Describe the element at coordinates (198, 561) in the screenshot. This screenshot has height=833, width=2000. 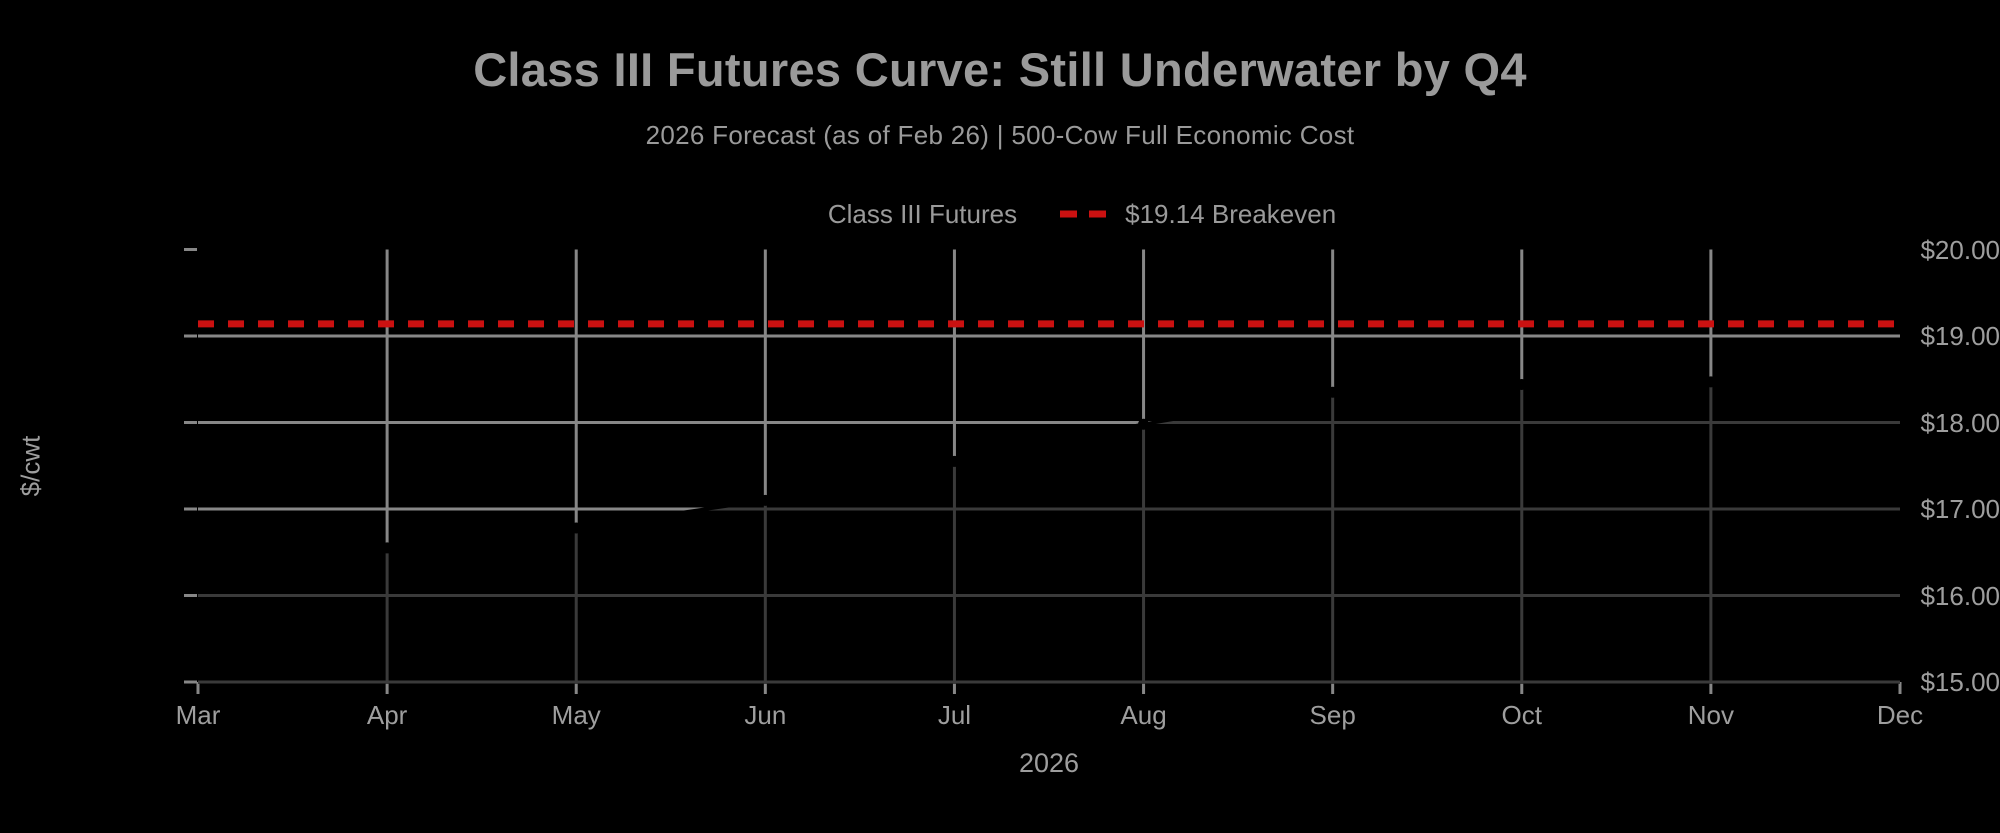
I see `futures-marker-mar` at that location.